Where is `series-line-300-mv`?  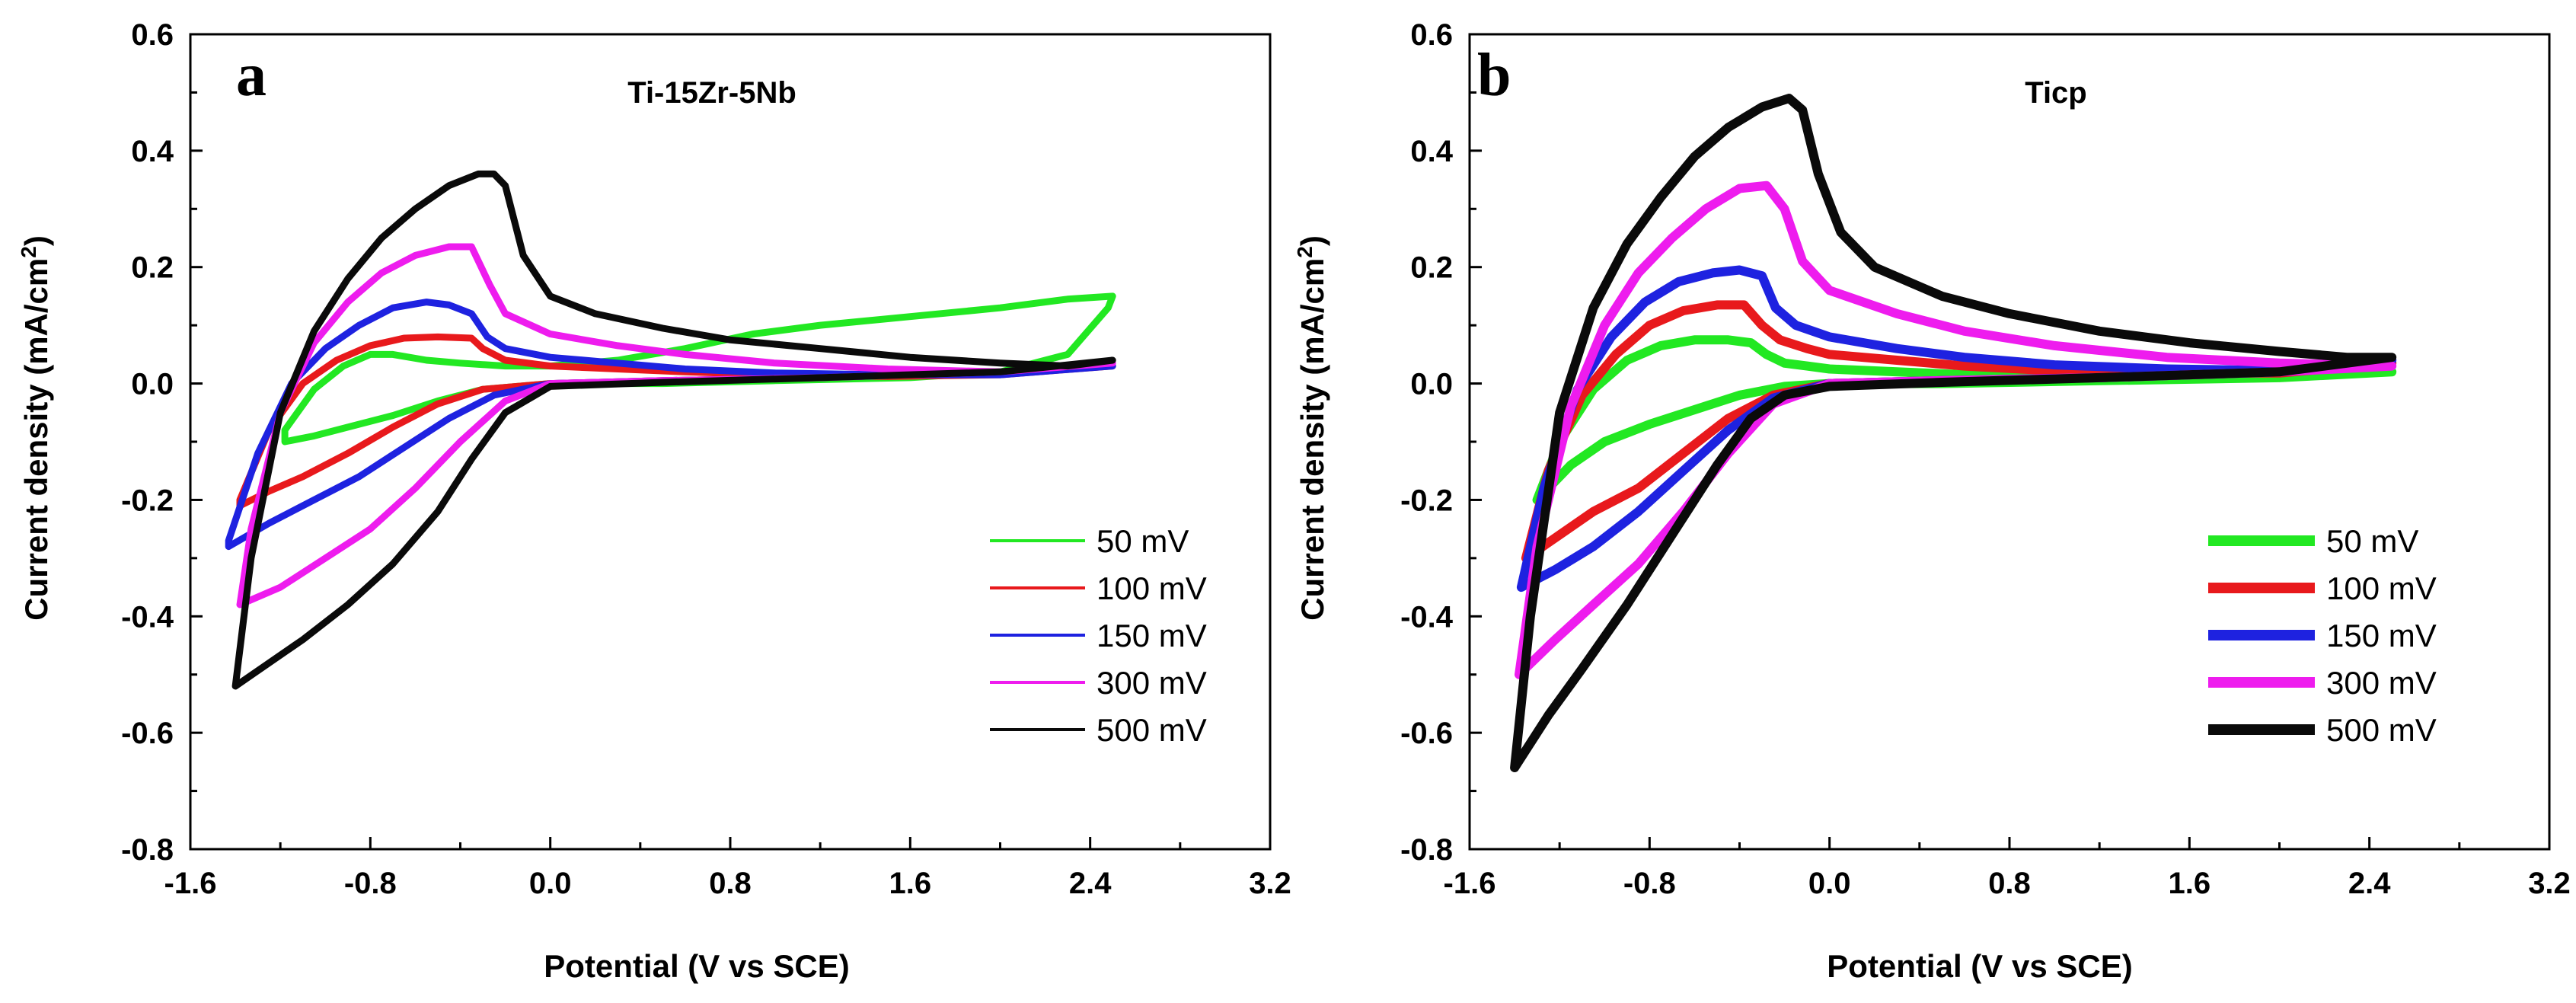 series-line-300-mv is located at coordinates (676, 426).